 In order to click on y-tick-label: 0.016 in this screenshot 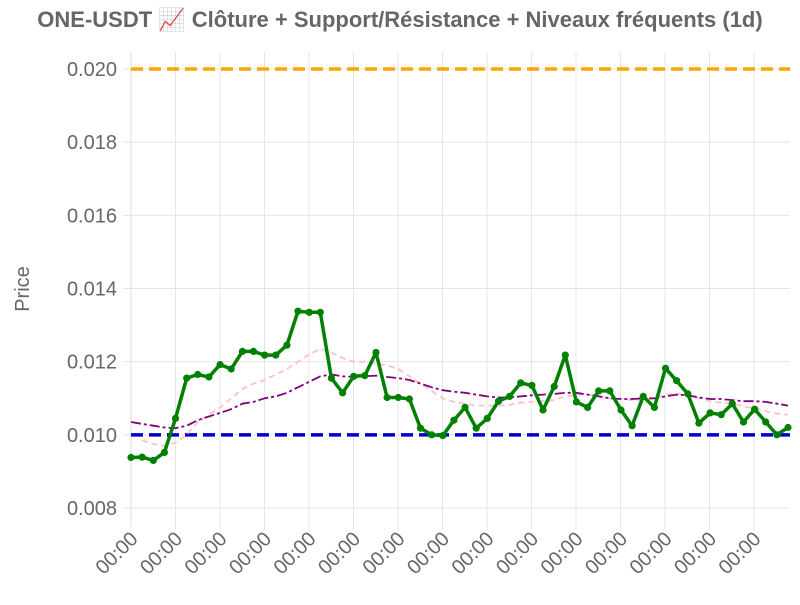, I will do `click(92, 216)`.